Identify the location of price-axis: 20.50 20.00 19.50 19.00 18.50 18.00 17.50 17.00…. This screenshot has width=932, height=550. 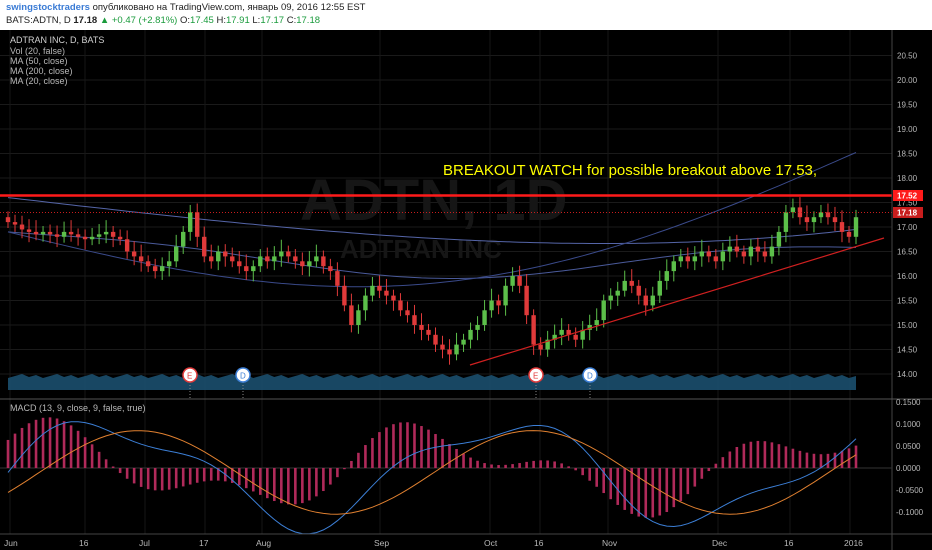
(907, 216).